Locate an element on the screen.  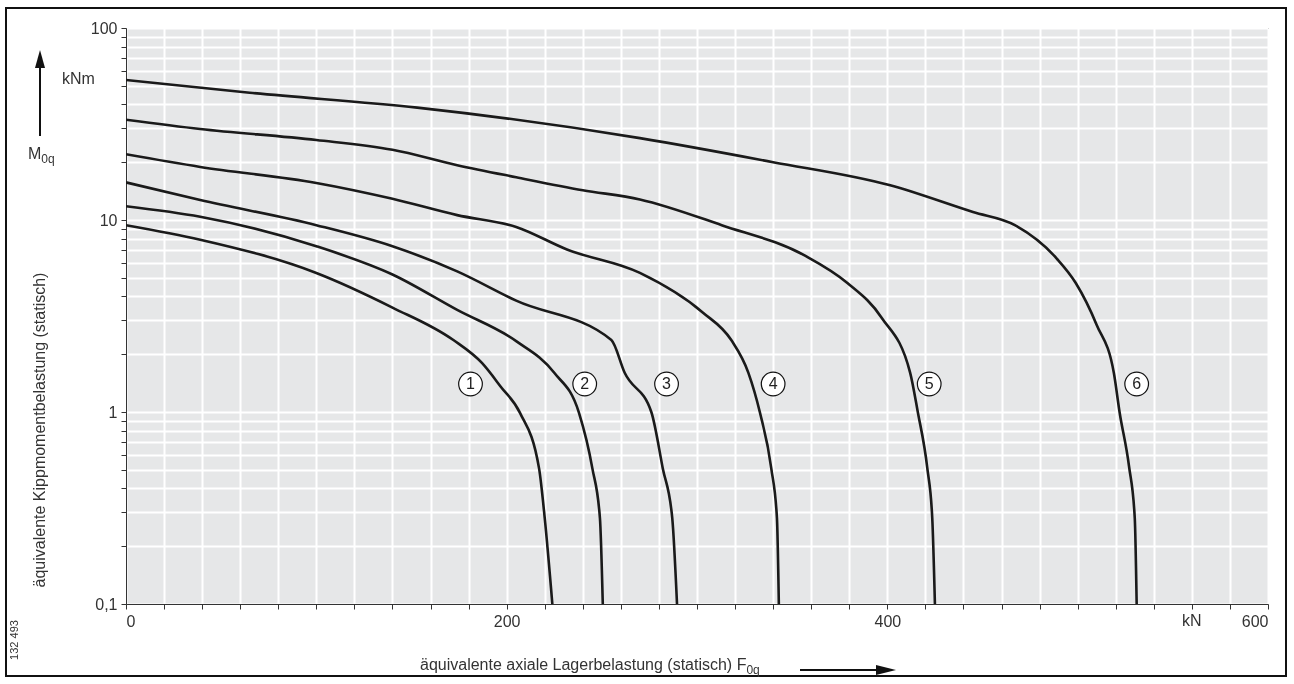
y-tick-label: 100 is located at coordinates (104, 28).